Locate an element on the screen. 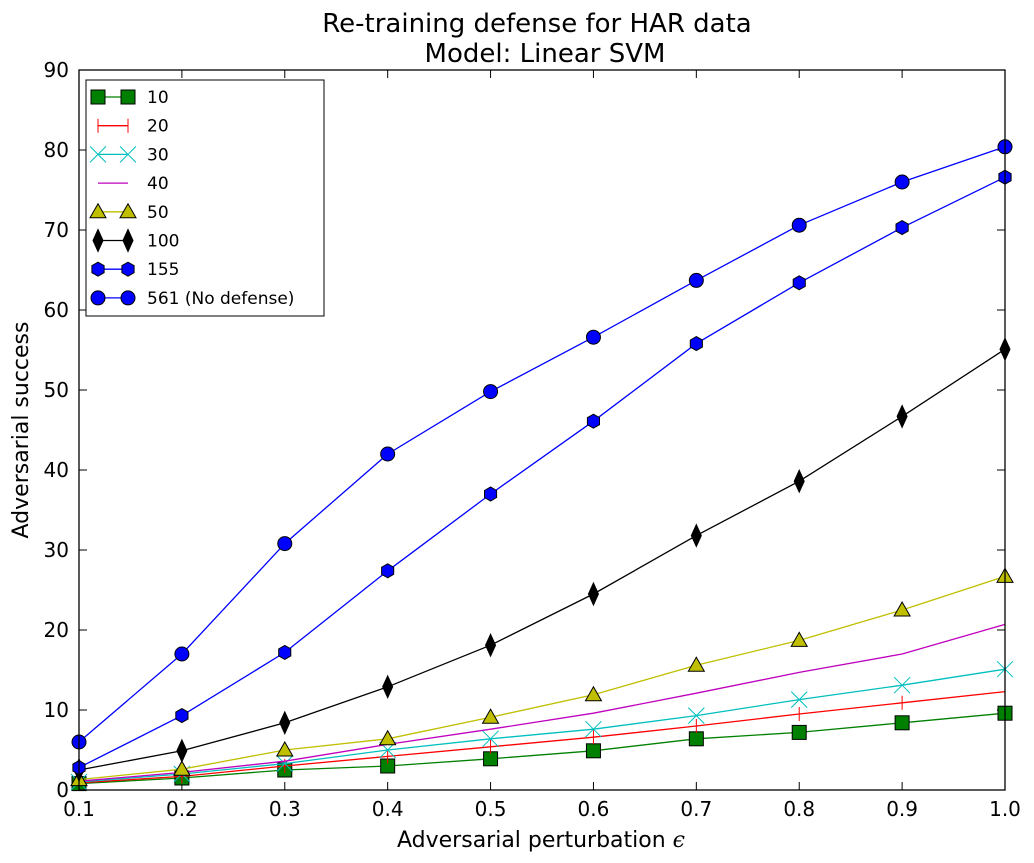 The width and height of the screenshot is (1034, 863). legend-item: 20 is located at coordinates (133, 127).